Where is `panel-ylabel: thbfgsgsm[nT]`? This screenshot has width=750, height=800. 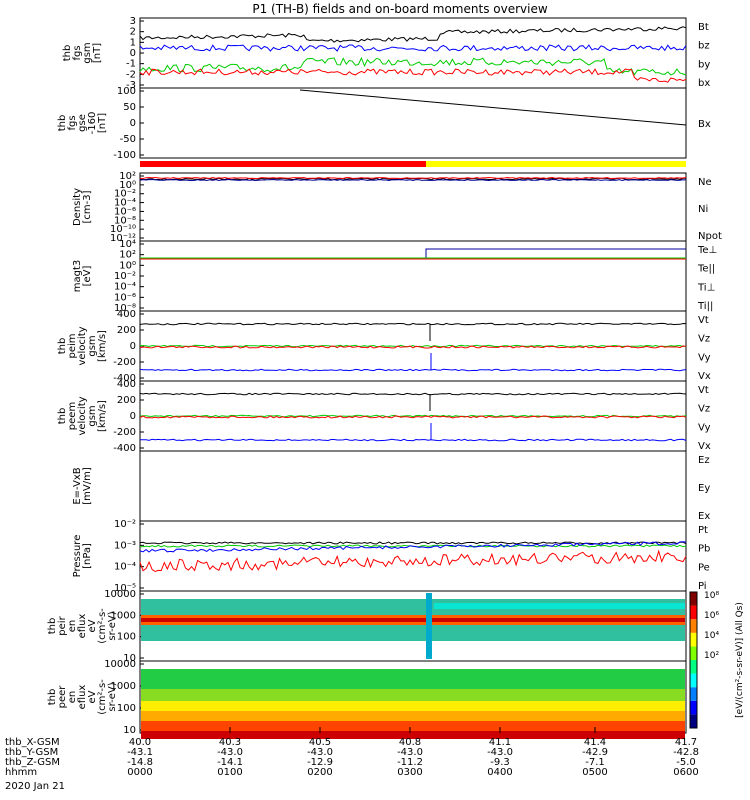 panel-ylabel: thbfgsgsm[nT] is located at coordinates (82, 52).